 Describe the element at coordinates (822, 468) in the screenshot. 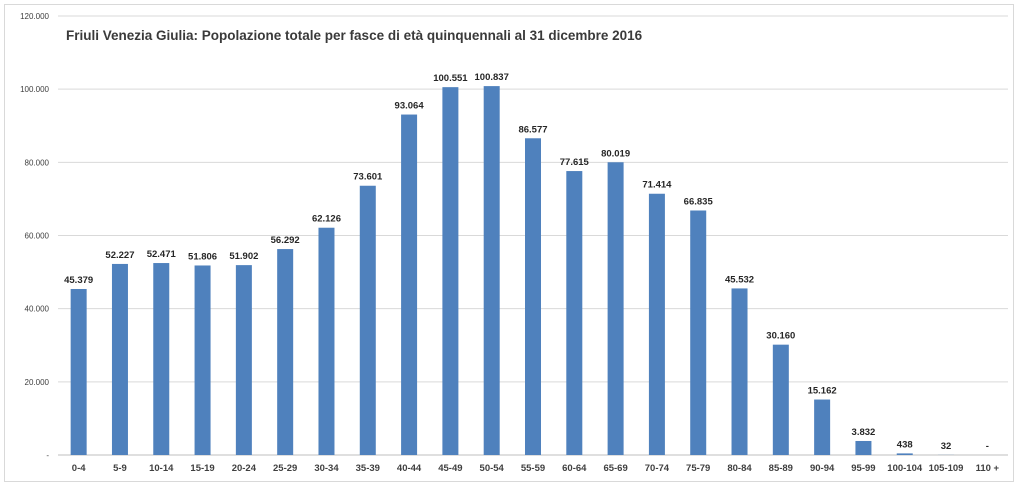

I see `x-tick-label: 90-94` at that location.